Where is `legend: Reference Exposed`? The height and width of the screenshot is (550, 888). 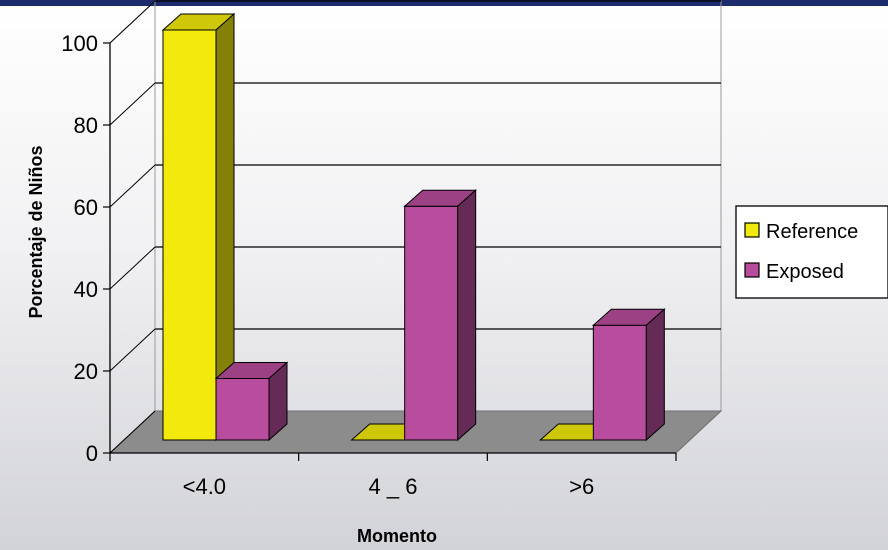 legend: Reference Exposed is located at coordinates (811, 252).